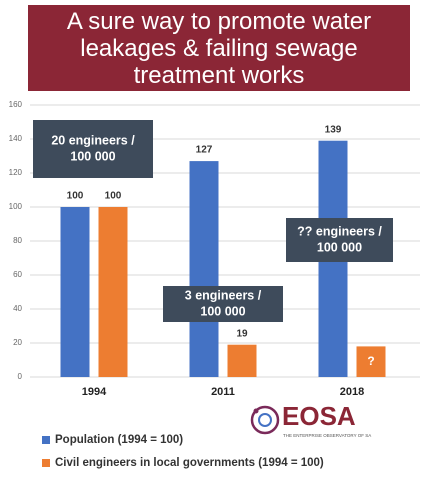 This screenshot has width=433, height=480. What do you see at coordinates (352, 392) in the screenshot?
I see `x-tick-label: 2018` at bounding box center [352, 392].